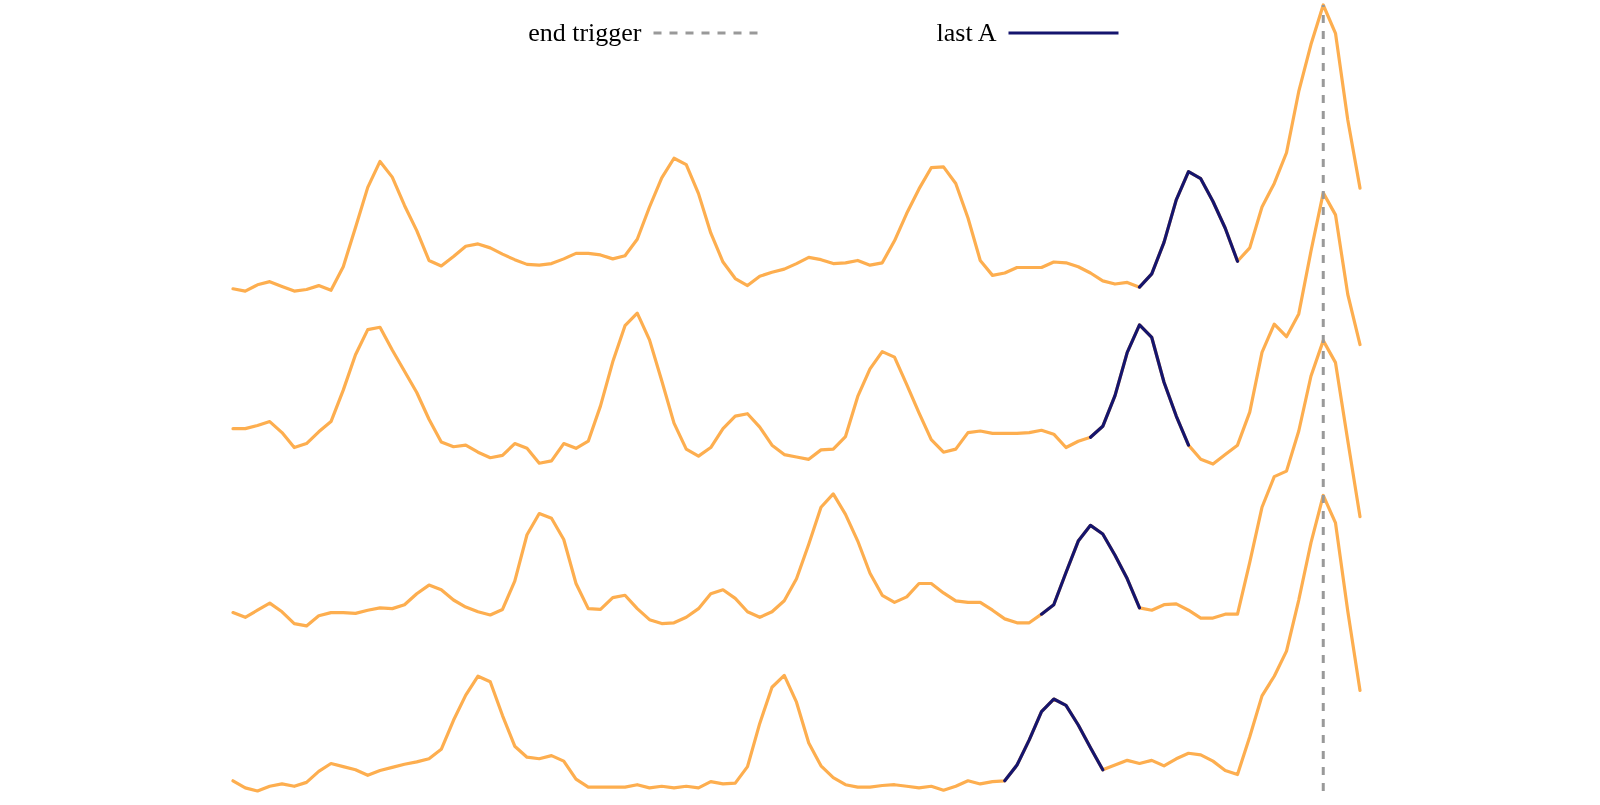 Image resolution: width=1600 pixels, height=805 pixels. I want to click on legend-label: last A, so click(966, 32).